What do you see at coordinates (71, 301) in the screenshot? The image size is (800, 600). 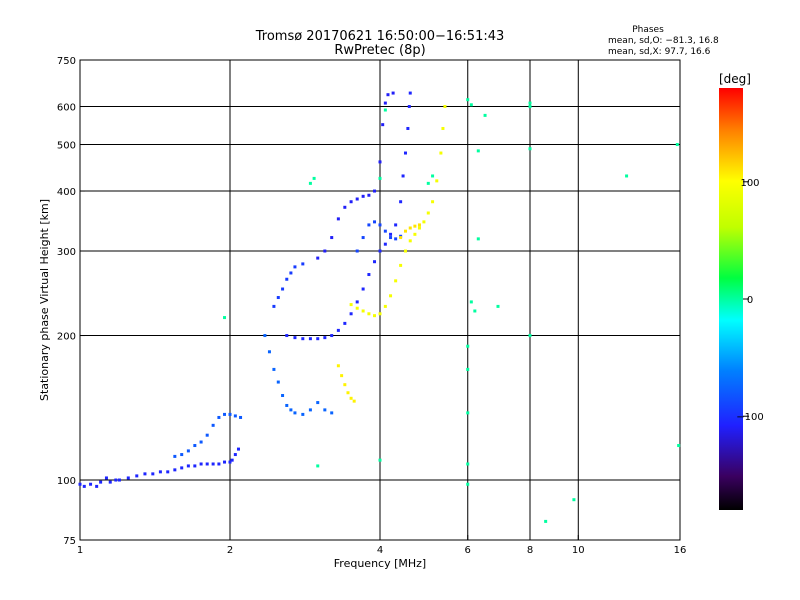 I see `y-axis-ticks: 75 100 200 300 400 500 600 750` at bounding box center [71, 301].